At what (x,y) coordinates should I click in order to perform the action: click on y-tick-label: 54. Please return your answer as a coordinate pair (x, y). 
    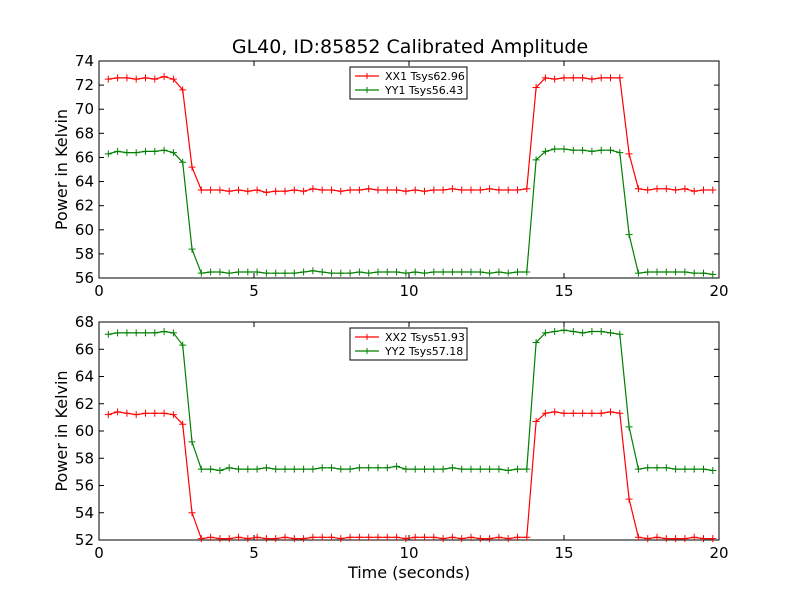
    Looking at the image, I should click on (84, 513).